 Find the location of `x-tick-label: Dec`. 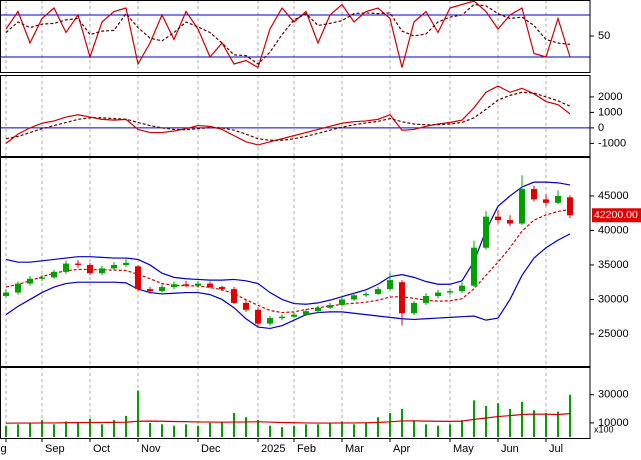

x-tick-label: Dec is located at coordinates (211, 449).